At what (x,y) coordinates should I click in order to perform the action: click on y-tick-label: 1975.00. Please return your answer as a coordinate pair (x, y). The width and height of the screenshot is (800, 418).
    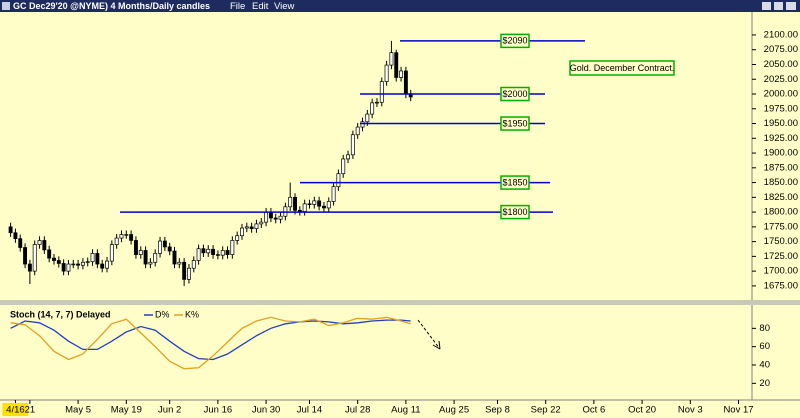
    Looking at the image, I should click on (781, 108).